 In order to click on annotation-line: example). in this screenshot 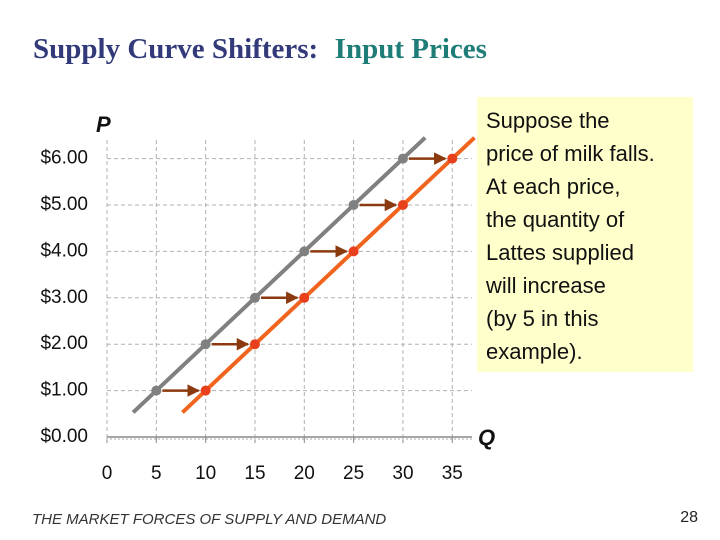, I will do `click(534, 351)`.